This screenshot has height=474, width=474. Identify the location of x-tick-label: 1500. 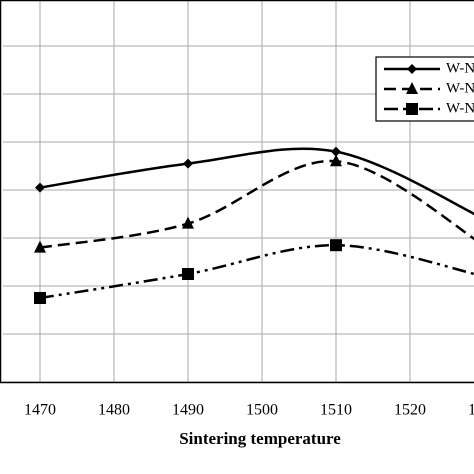
(262, 410).